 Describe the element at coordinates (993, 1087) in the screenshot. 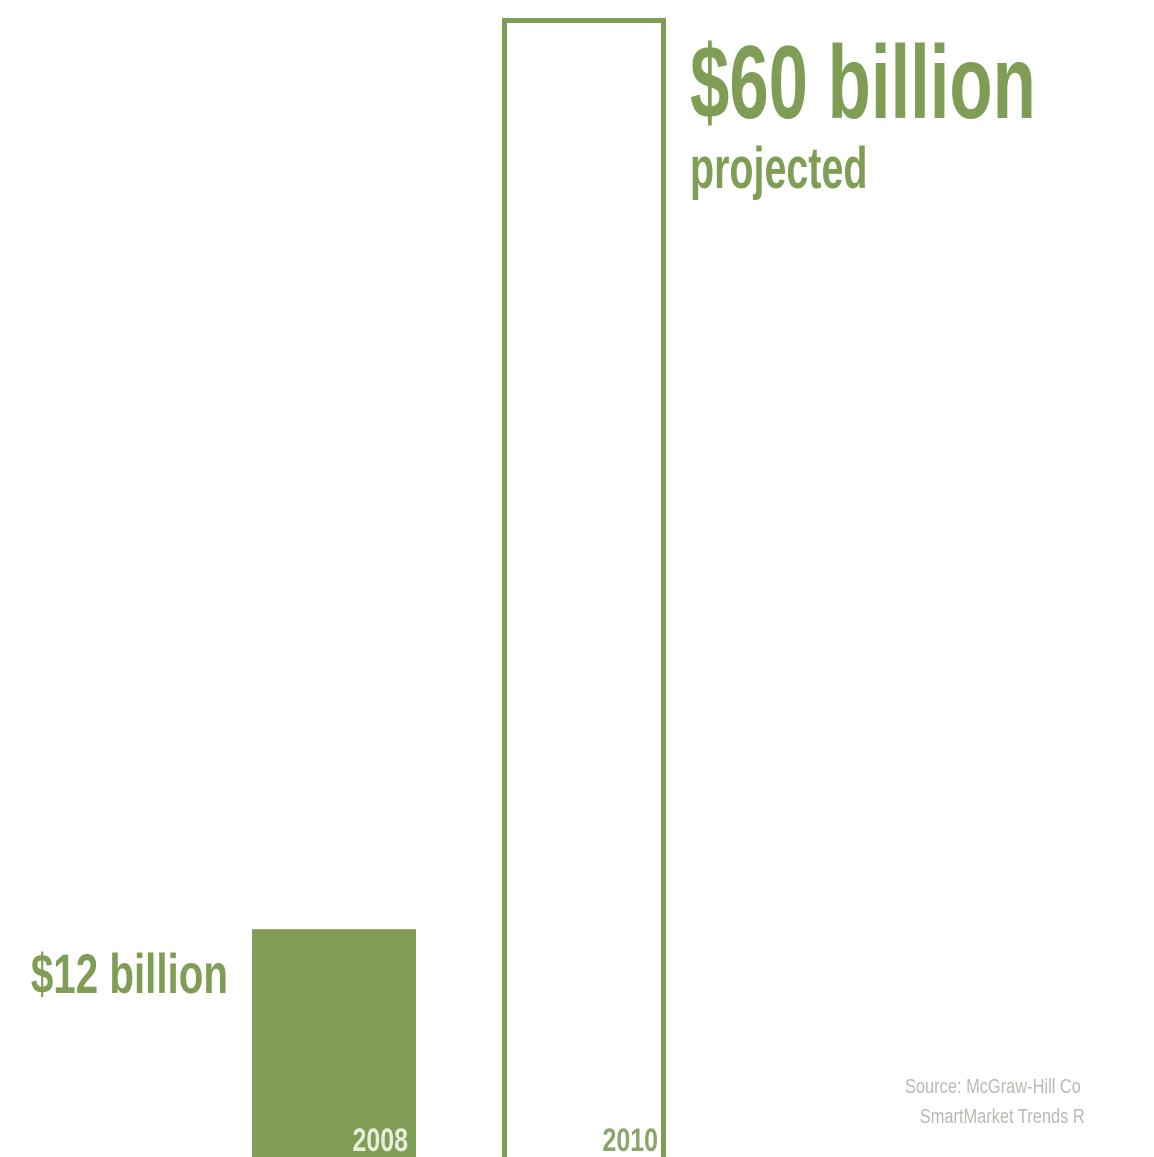

I see `source-line-1: Source: McGraw-Hill Co` at that location.